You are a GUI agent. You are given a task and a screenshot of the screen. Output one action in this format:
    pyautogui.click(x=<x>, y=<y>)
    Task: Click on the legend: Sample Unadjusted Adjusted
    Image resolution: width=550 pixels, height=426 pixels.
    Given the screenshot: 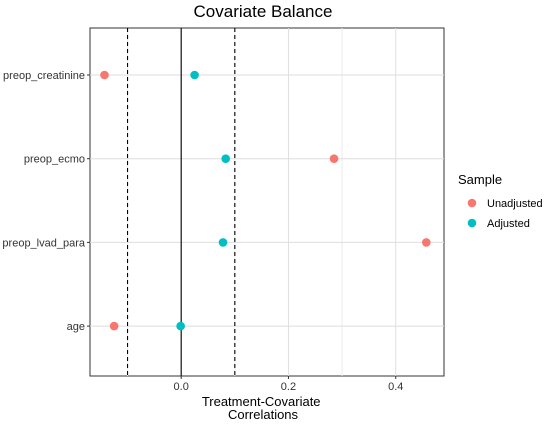 What is the action you would take?
    pyautogui.click(x=500, y=201)
    